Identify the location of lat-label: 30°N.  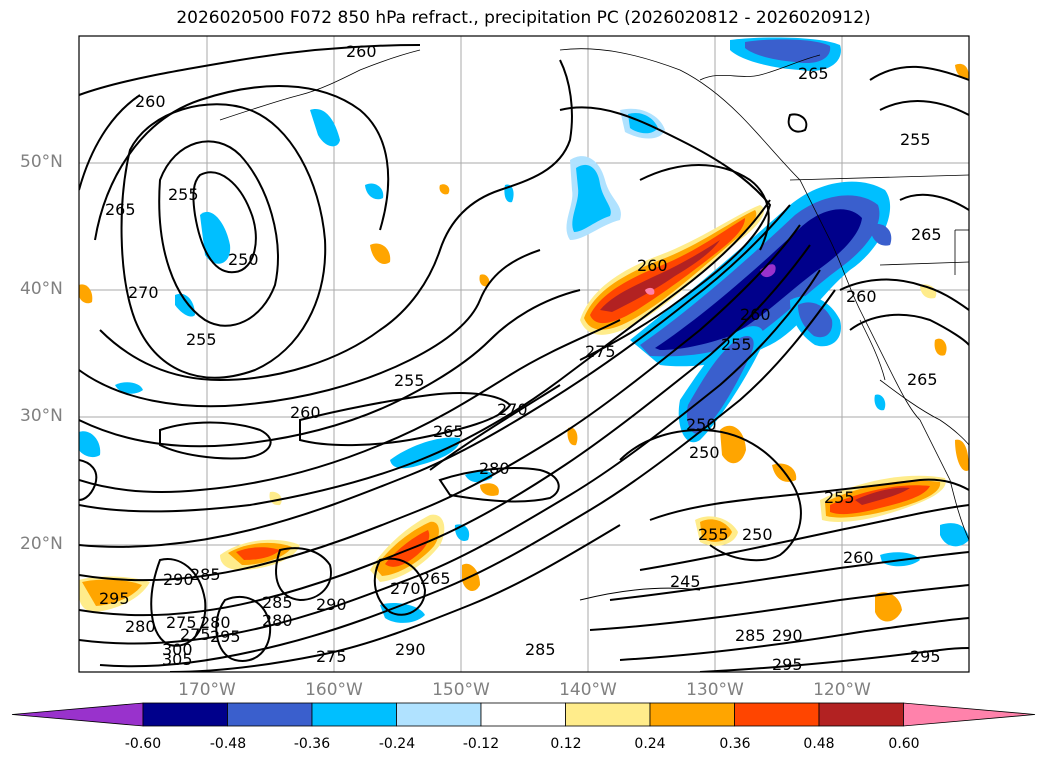
(41, 416).